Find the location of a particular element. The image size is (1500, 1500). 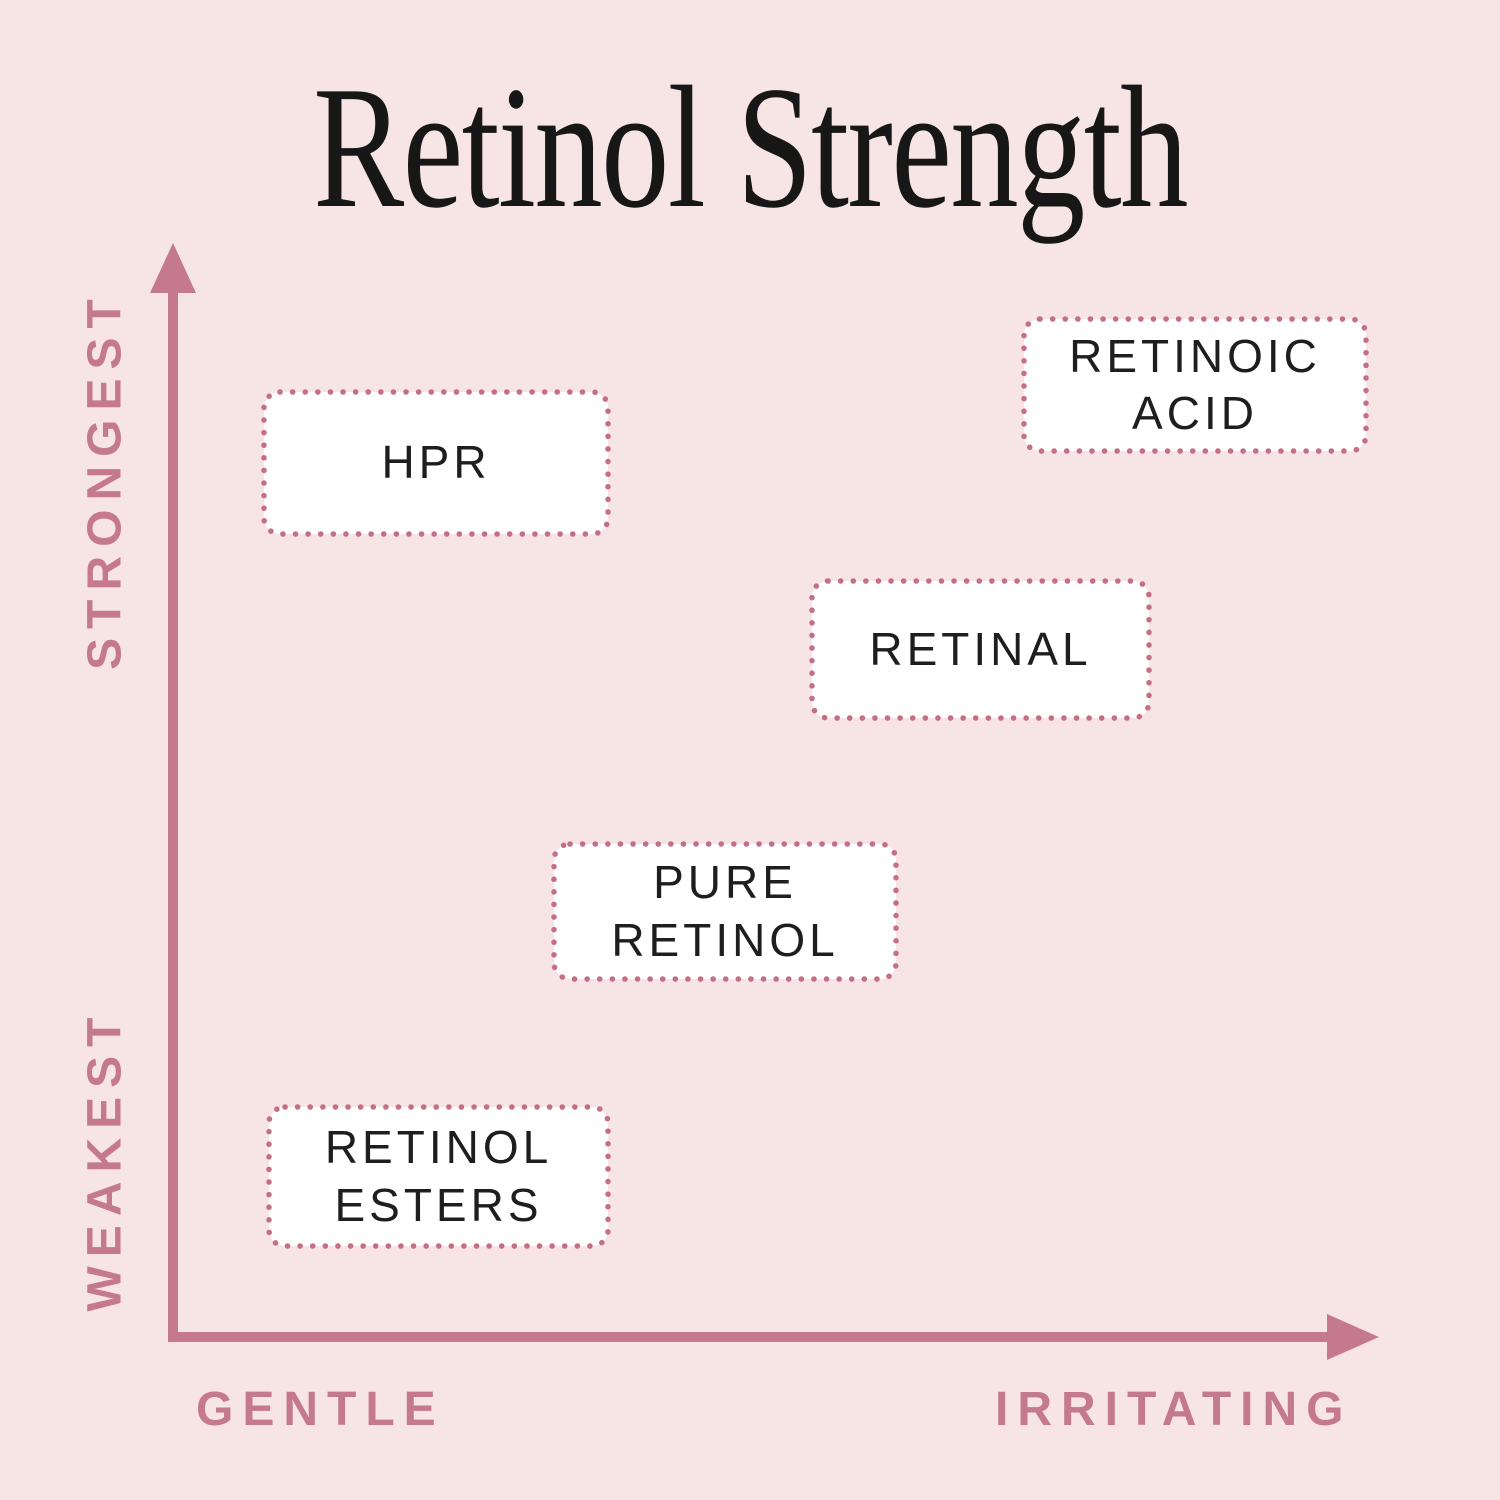

x-axis-label-irritating: IRRITATING is located at coordinates (1174, 1409).